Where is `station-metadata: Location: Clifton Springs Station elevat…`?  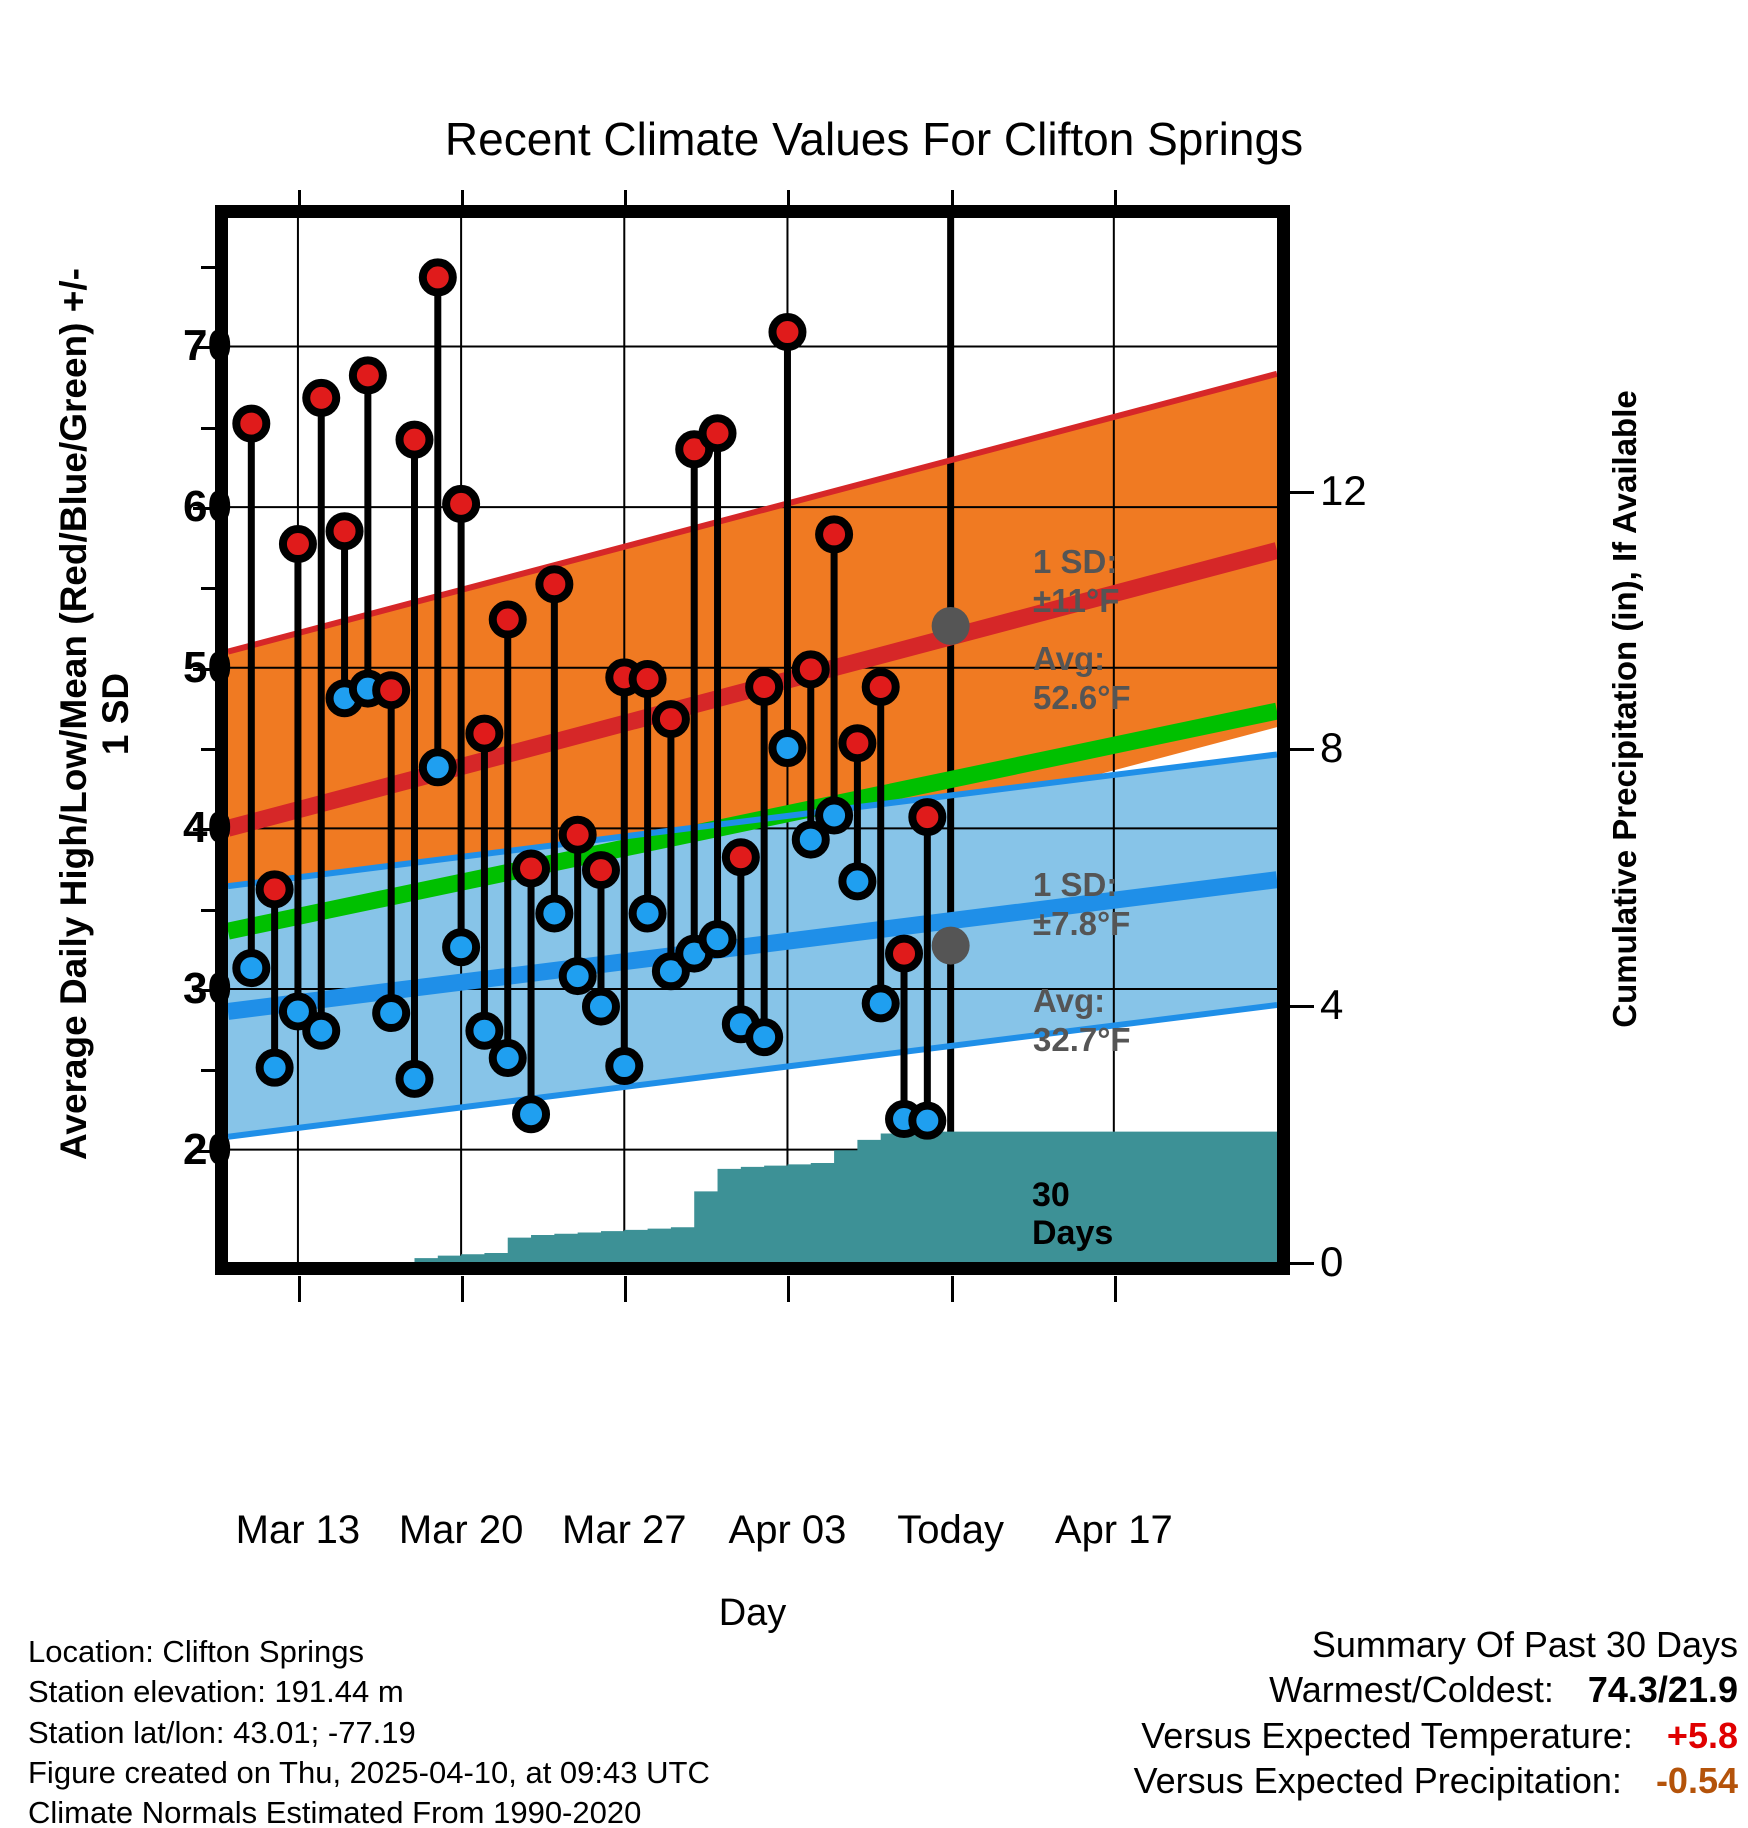 station-metadata: Location: Clifton Springs Station elevat… is located at coordinates (369, 1730).